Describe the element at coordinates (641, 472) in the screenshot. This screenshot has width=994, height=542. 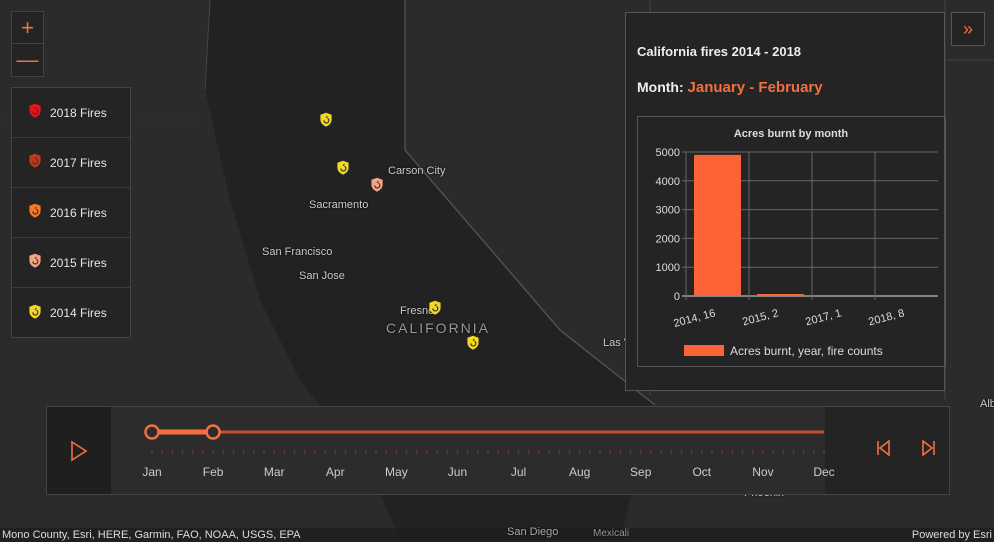
I see `month-tick-label: Sep` at that location.